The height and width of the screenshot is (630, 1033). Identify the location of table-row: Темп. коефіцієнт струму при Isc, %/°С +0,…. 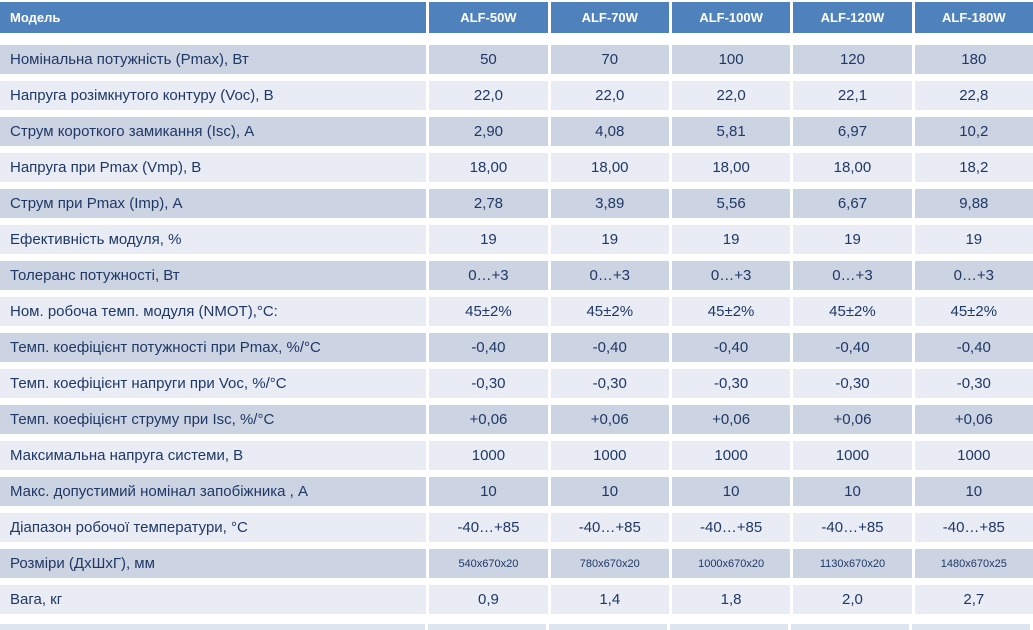
(516, 419).